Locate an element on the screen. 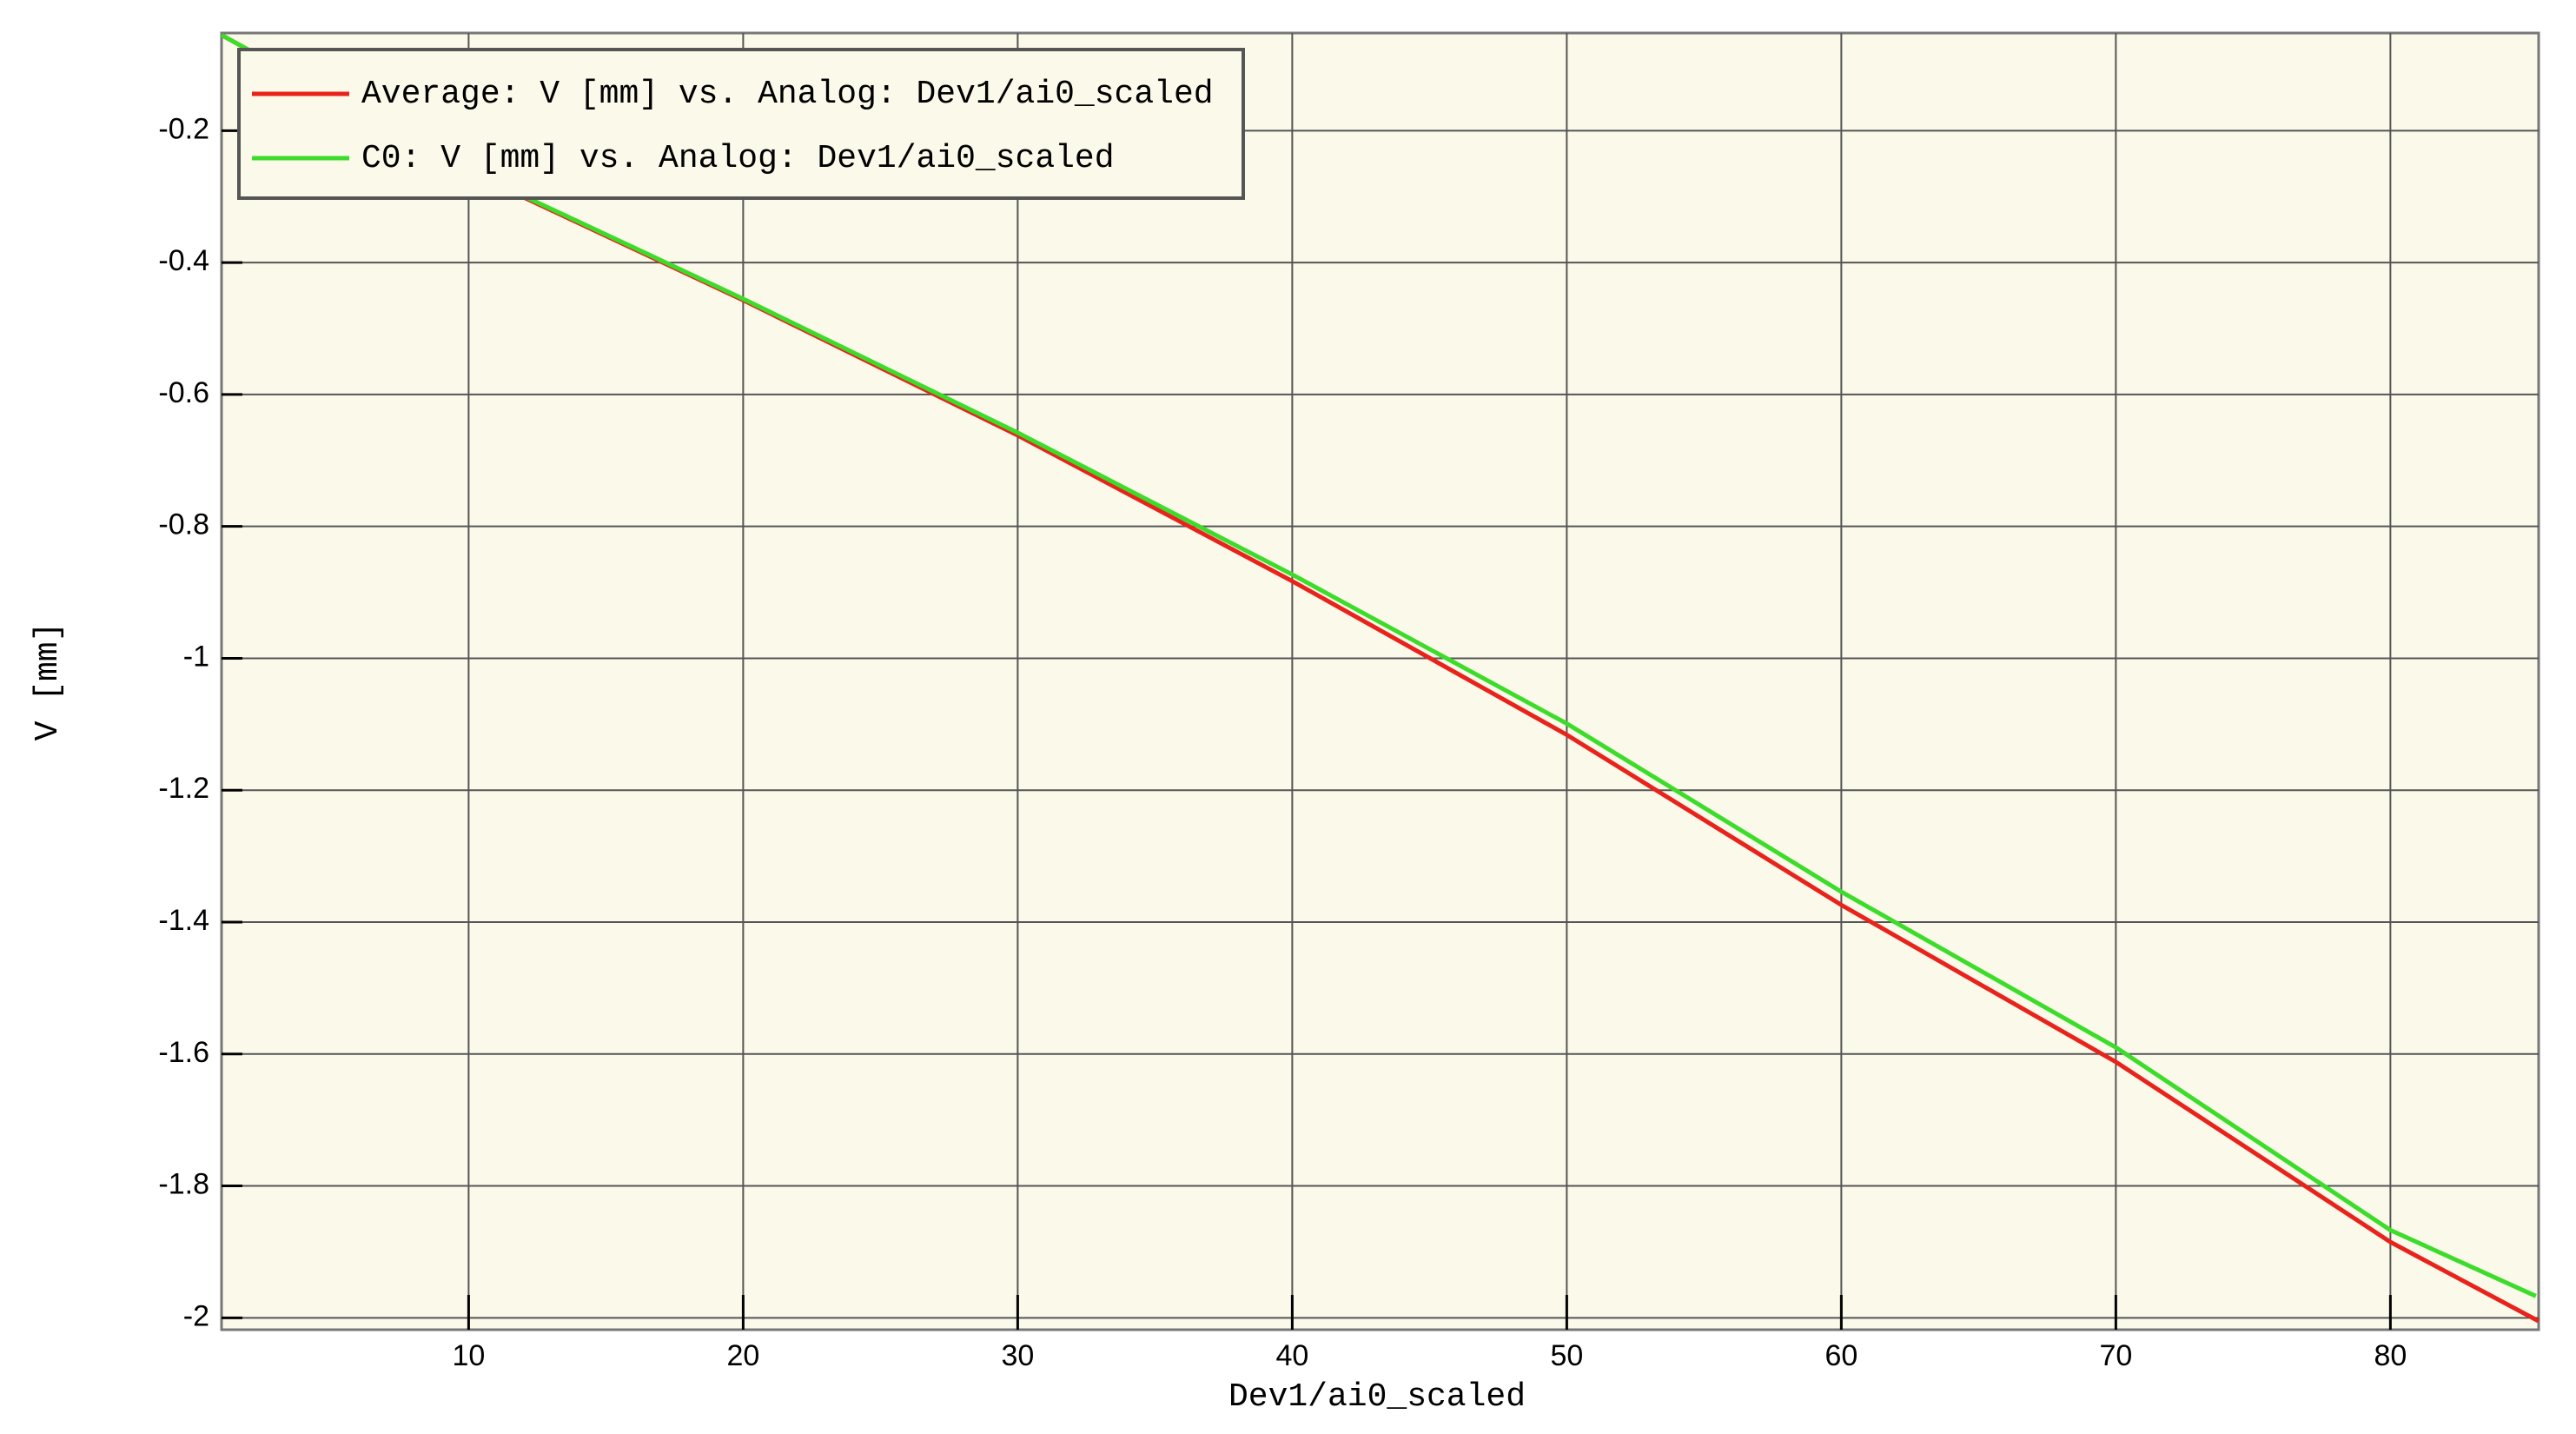 This screenshot has width=2576, height=1434. y-tick-label: -1.6 is located at coordinates (183, 1052).